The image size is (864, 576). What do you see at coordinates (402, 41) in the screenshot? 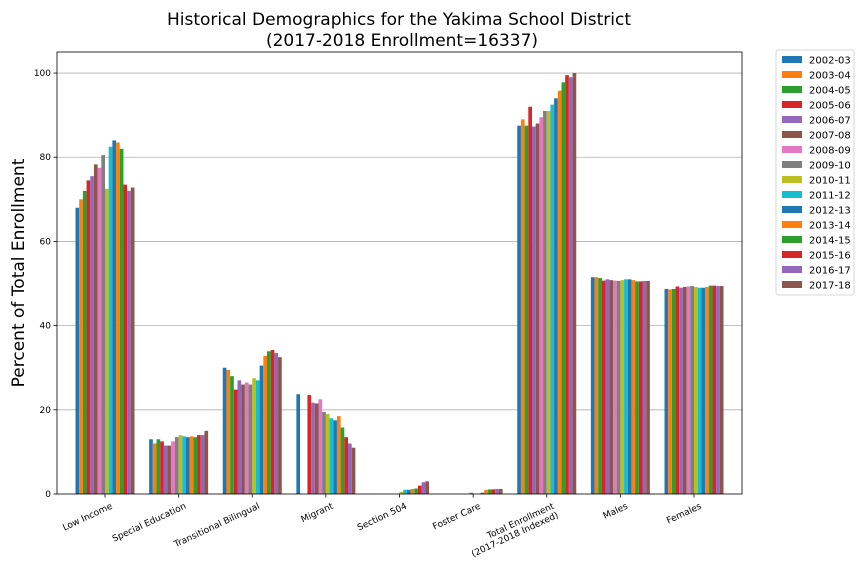
I see `chart-title-line2: (2017-2018 Enrollment=16337)` at bounding box center [402, 41].